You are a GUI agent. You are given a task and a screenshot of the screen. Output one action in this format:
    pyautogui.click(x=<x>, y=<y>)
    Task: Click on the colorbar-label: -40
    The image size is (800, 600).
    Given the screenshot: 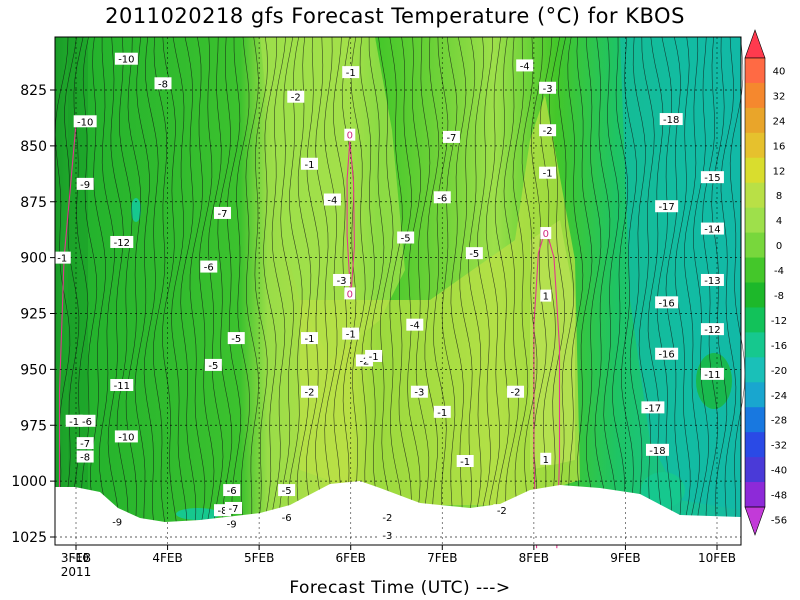 What is the action you would take?
    pyautogui.click(x=779, y=471)
    